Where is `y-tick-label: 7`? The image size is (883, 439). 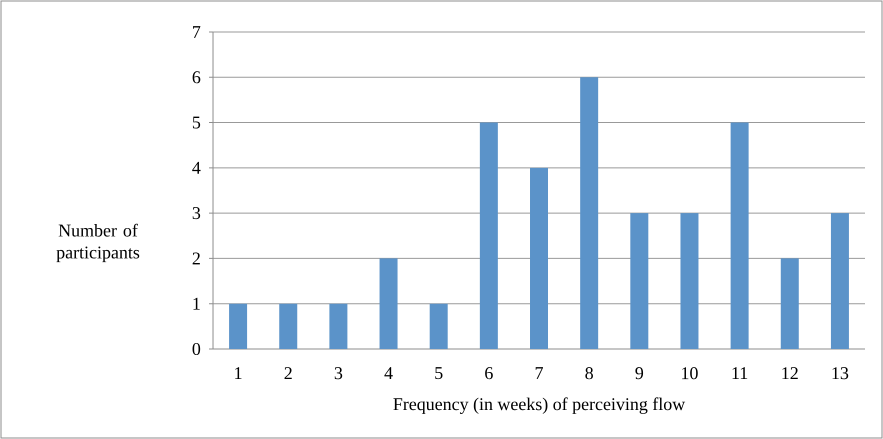 y-tick-label: 7 is located at coordinates (196, 32).